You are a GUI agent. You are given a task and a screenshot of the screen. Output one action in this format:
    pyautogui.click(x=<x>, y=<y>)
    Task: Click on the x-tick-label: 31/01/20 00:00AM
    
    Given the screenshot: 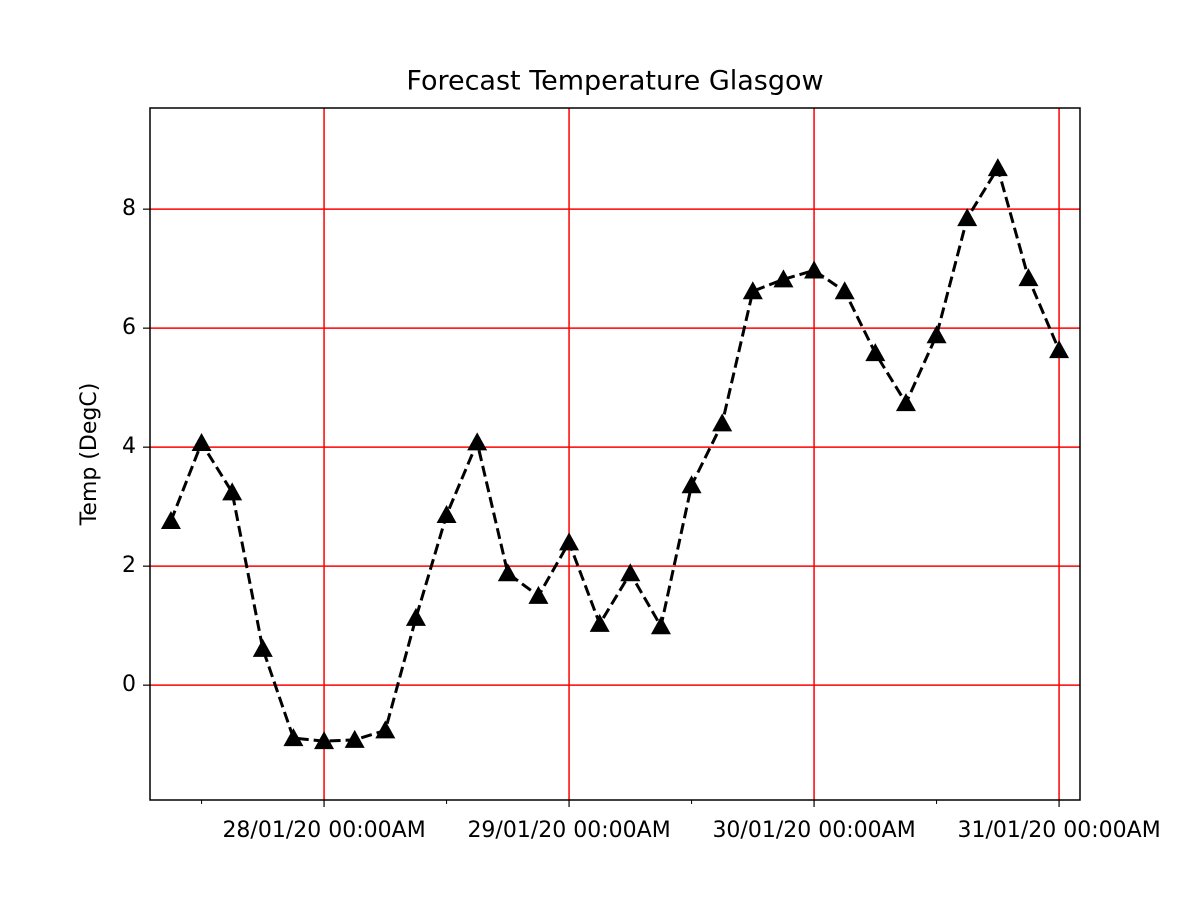 What is the action you would take?
    pyautogui.click(x=1058, y=830)
    